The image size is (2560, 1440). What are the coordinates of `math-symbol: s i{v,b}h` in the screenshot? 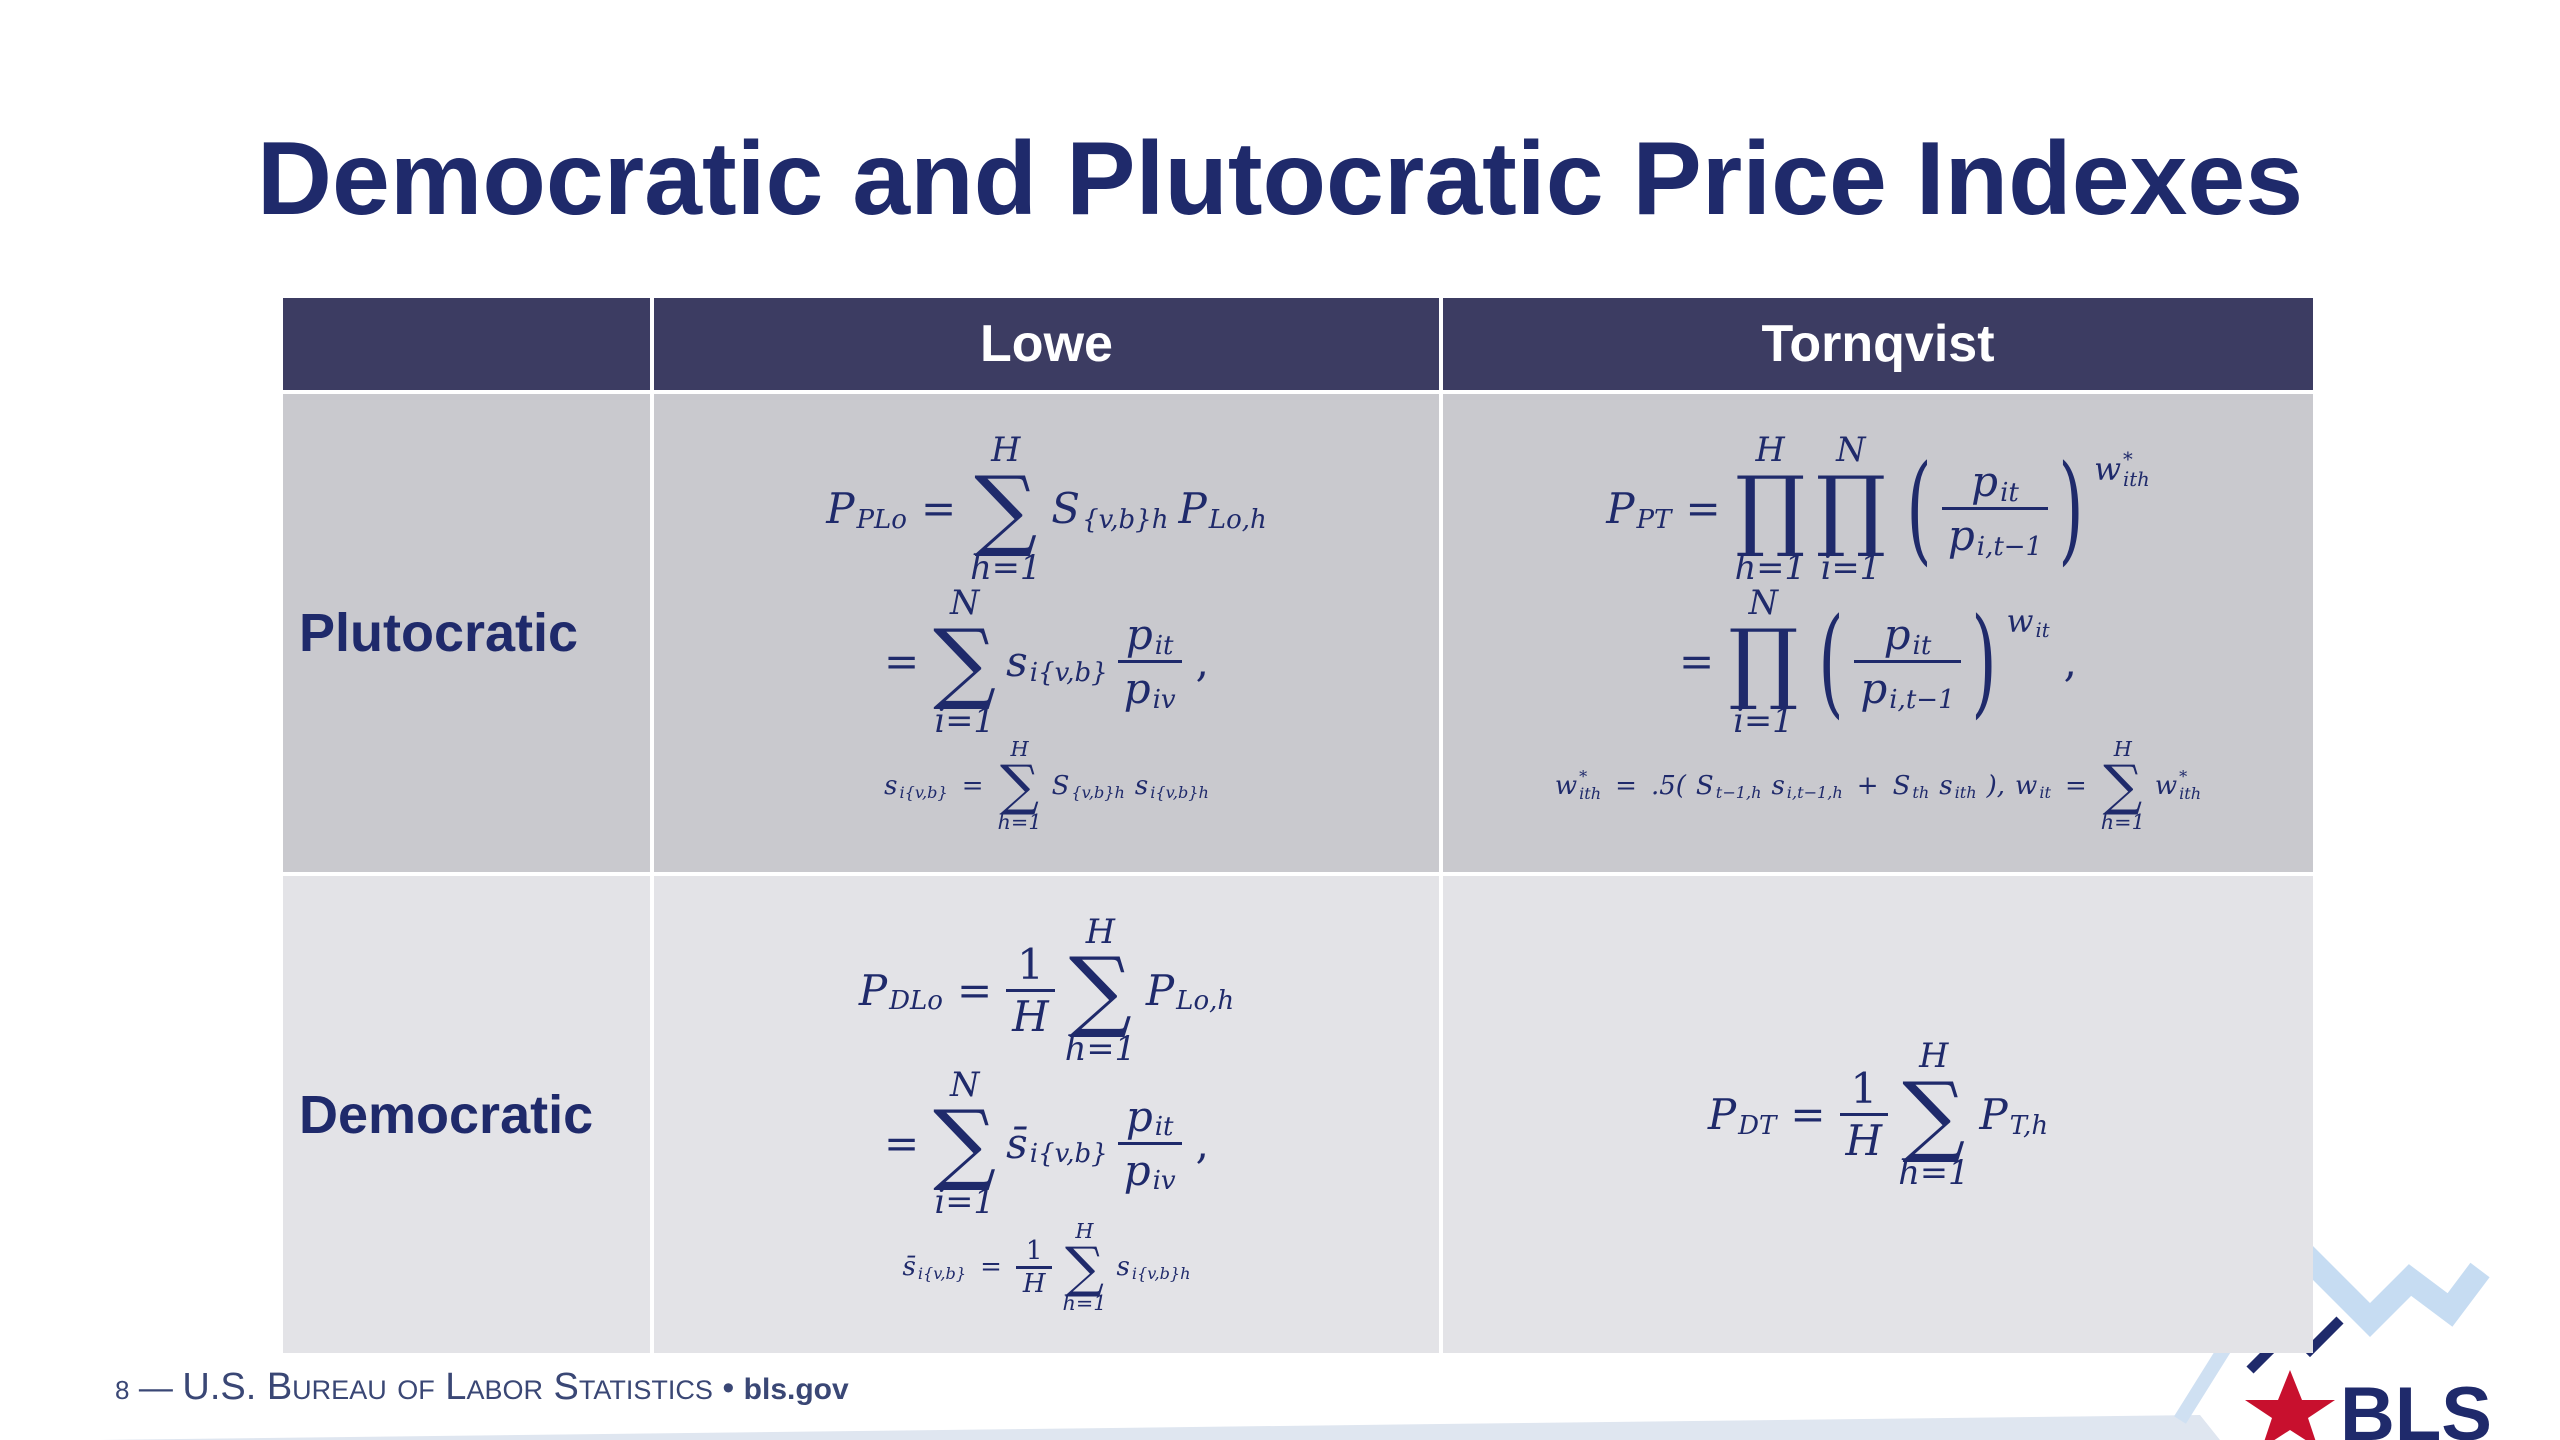 It's located at (1172, 785).